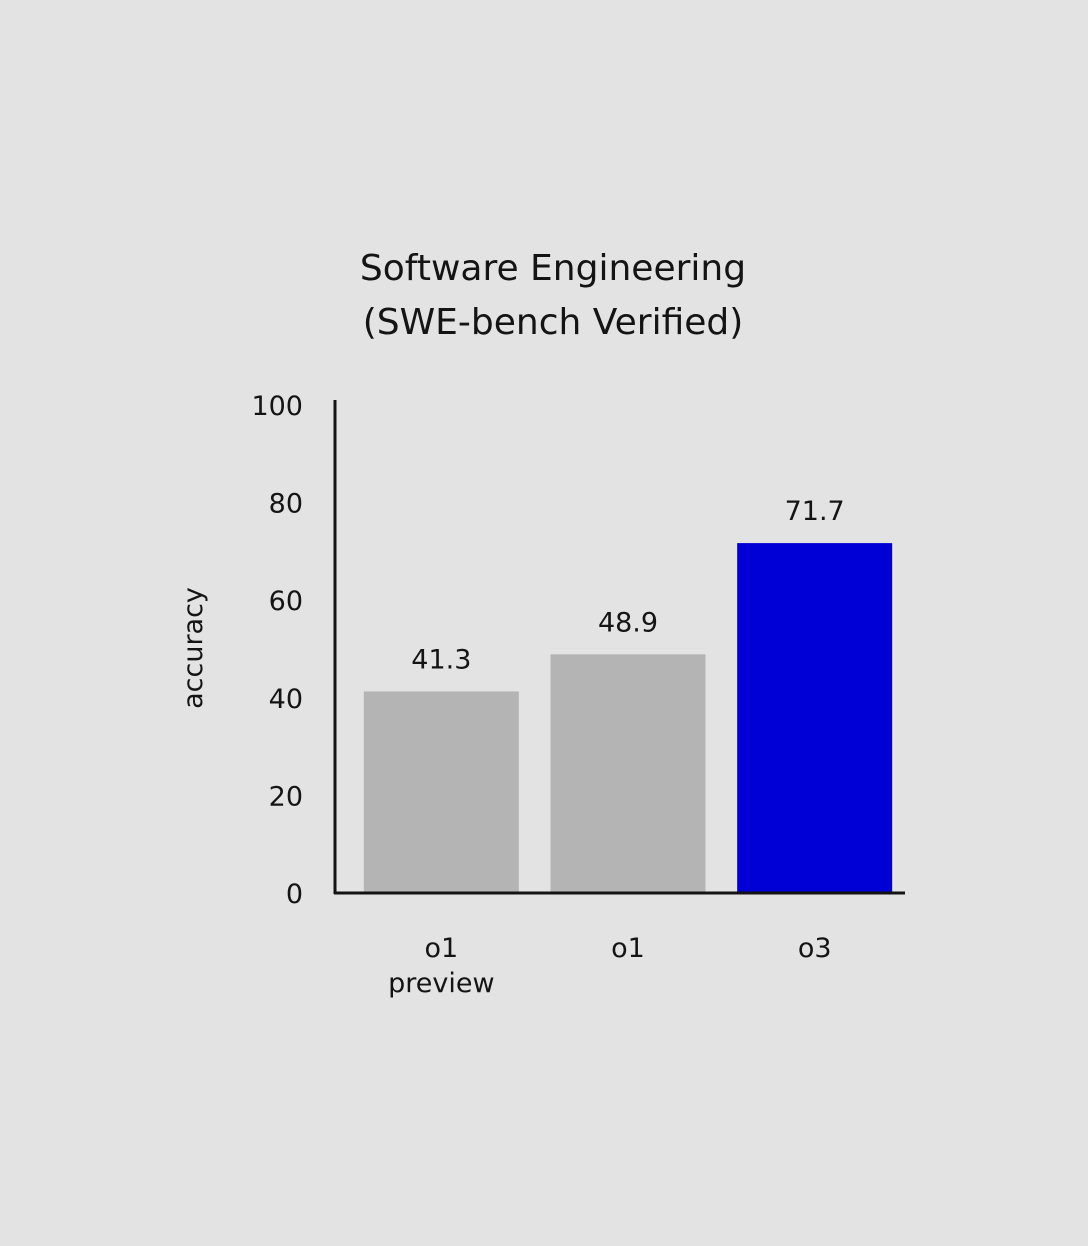  Describe the element at coordinates (286, 601) in the screenshot. I see `y-tick-label: 60` at that location.